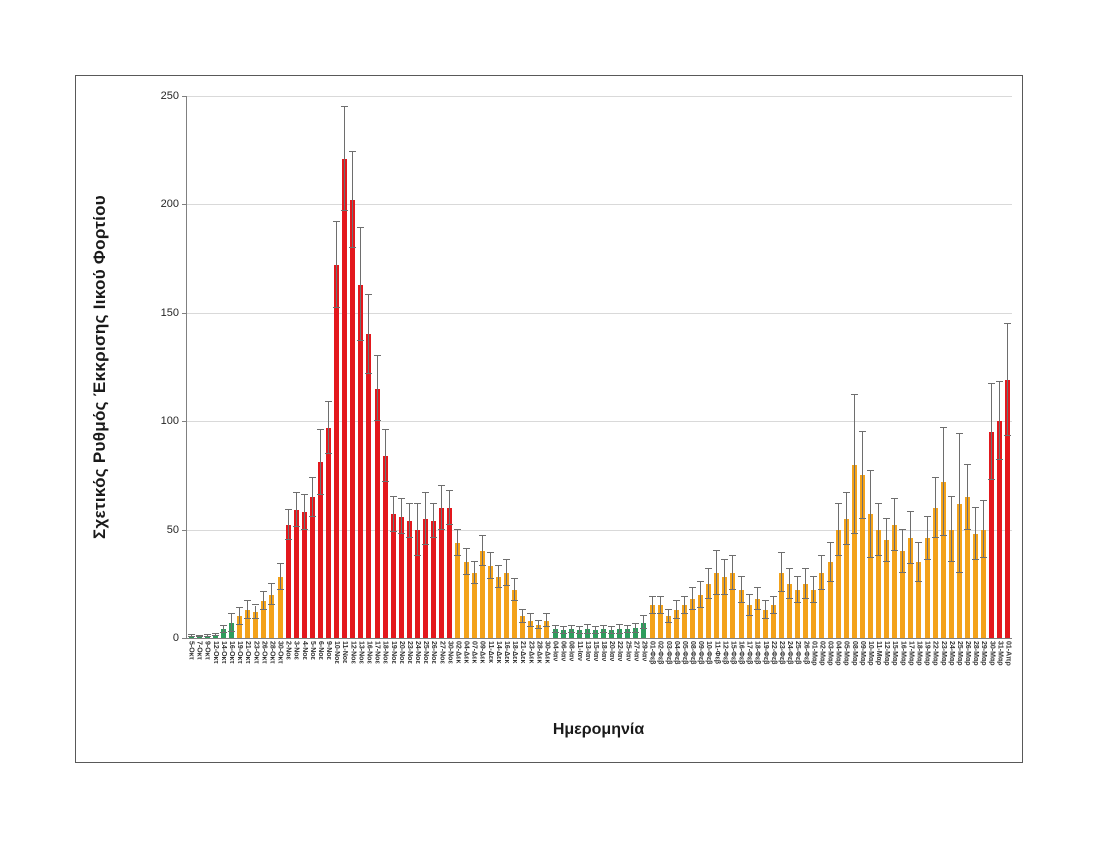  What do you see at coordinates (272, 652) in the screenshot?
I see `x-tick-label: 28-Οκτ` at bounding box center [272, 652].